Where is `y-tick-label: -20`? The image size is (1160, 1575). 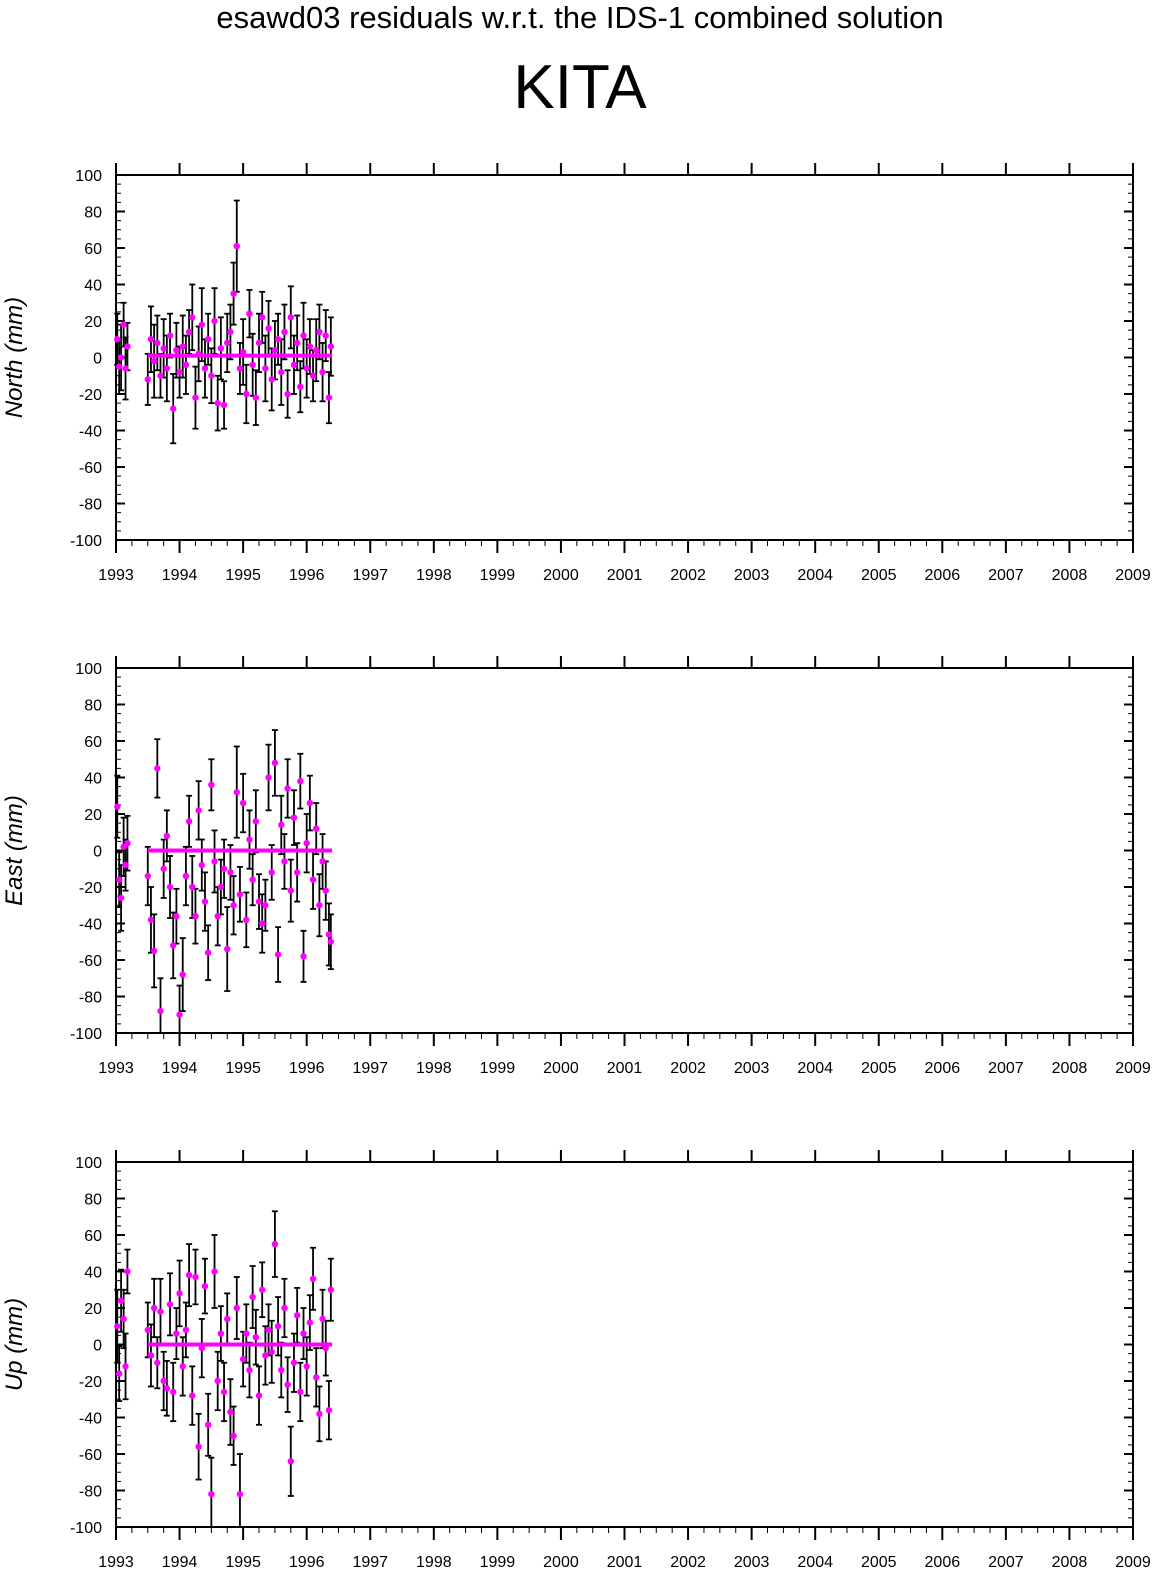
y-tick-label: -20 is located at coordinates (90, 888).